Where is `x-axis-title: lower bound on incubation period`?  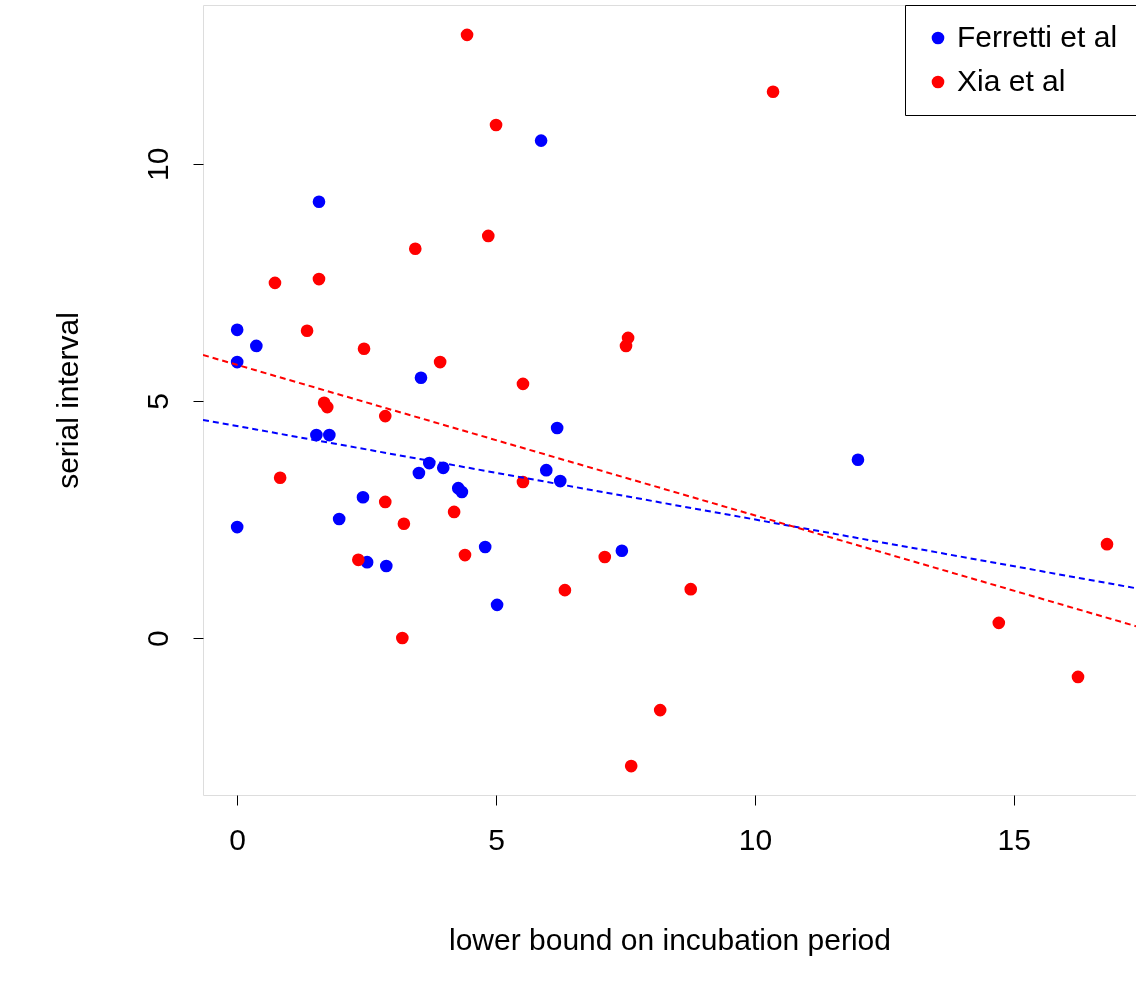
x-axis-title: lower bound on incubation period is located at coordinates (670, 939).